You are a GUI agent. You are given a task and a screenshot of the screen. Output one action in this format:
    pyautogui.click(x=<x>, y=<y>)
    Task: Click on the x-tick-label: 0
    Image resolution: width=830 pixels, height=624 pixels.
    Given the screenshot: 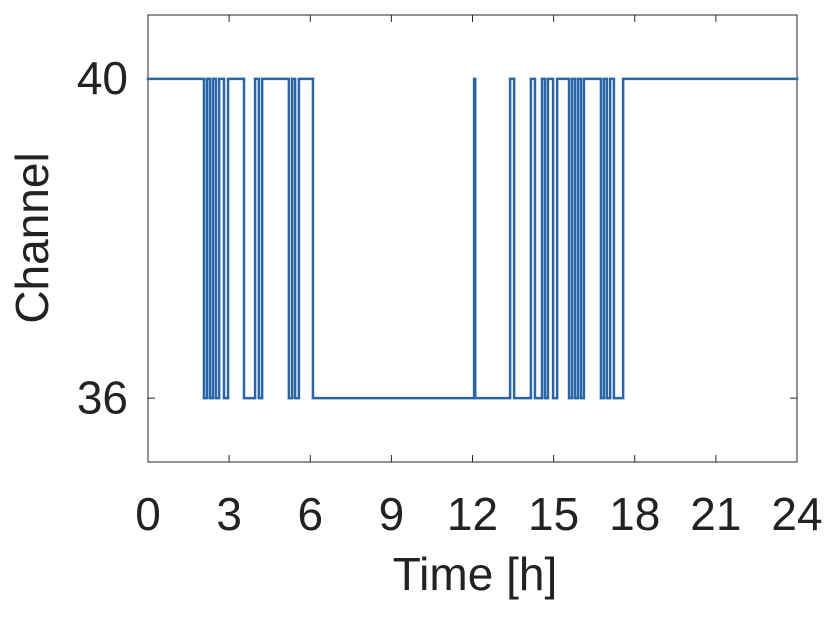 What is the action you would take?
    pyautogui.click(x=148, y=514)
    